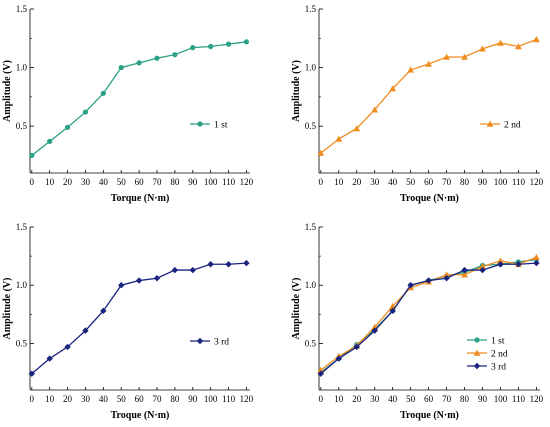 The width and height of the screenshot is (550, 427). Describe the element at coordinates (140, 198) in the screenshot. I see `x-axis-label: Torque (N·m)` at that location.